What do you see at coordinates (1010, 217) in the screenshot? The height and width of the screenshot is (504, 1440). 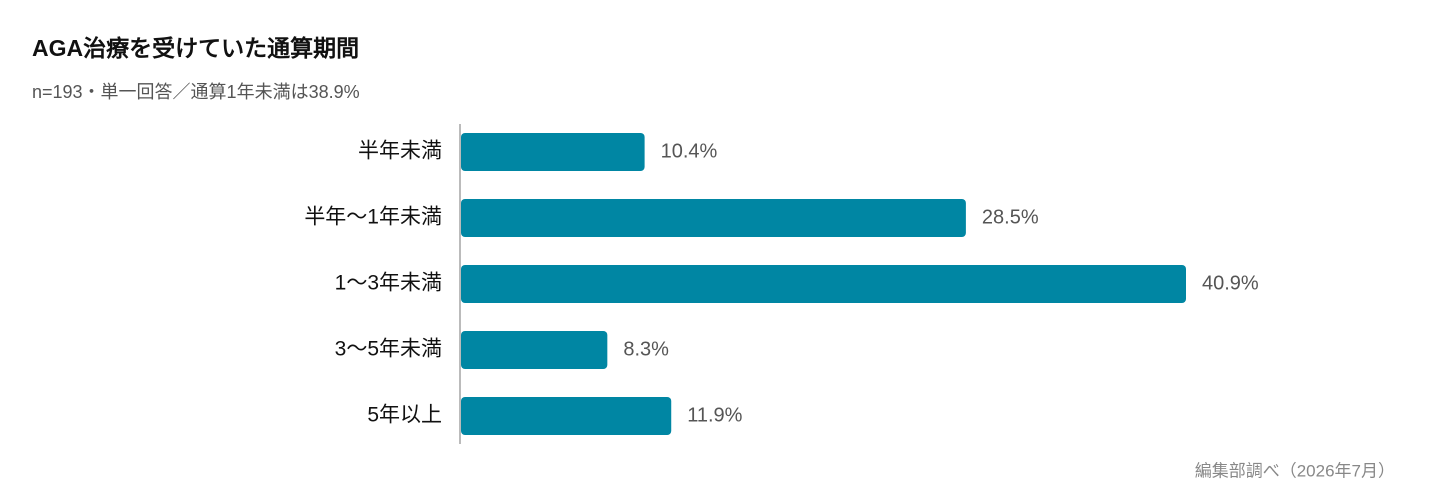 I see `value-label: 28.5%` at bounding box center [1010, 217].